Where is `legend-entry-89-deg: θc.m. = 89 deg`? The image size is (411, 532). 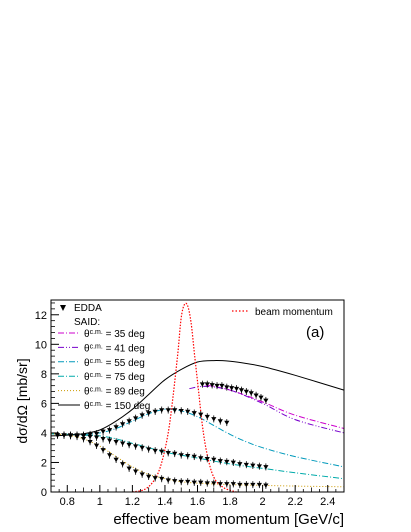
legend-entry-89-deg: θc.m. = 89 deg is located at coordinates (101, 392).